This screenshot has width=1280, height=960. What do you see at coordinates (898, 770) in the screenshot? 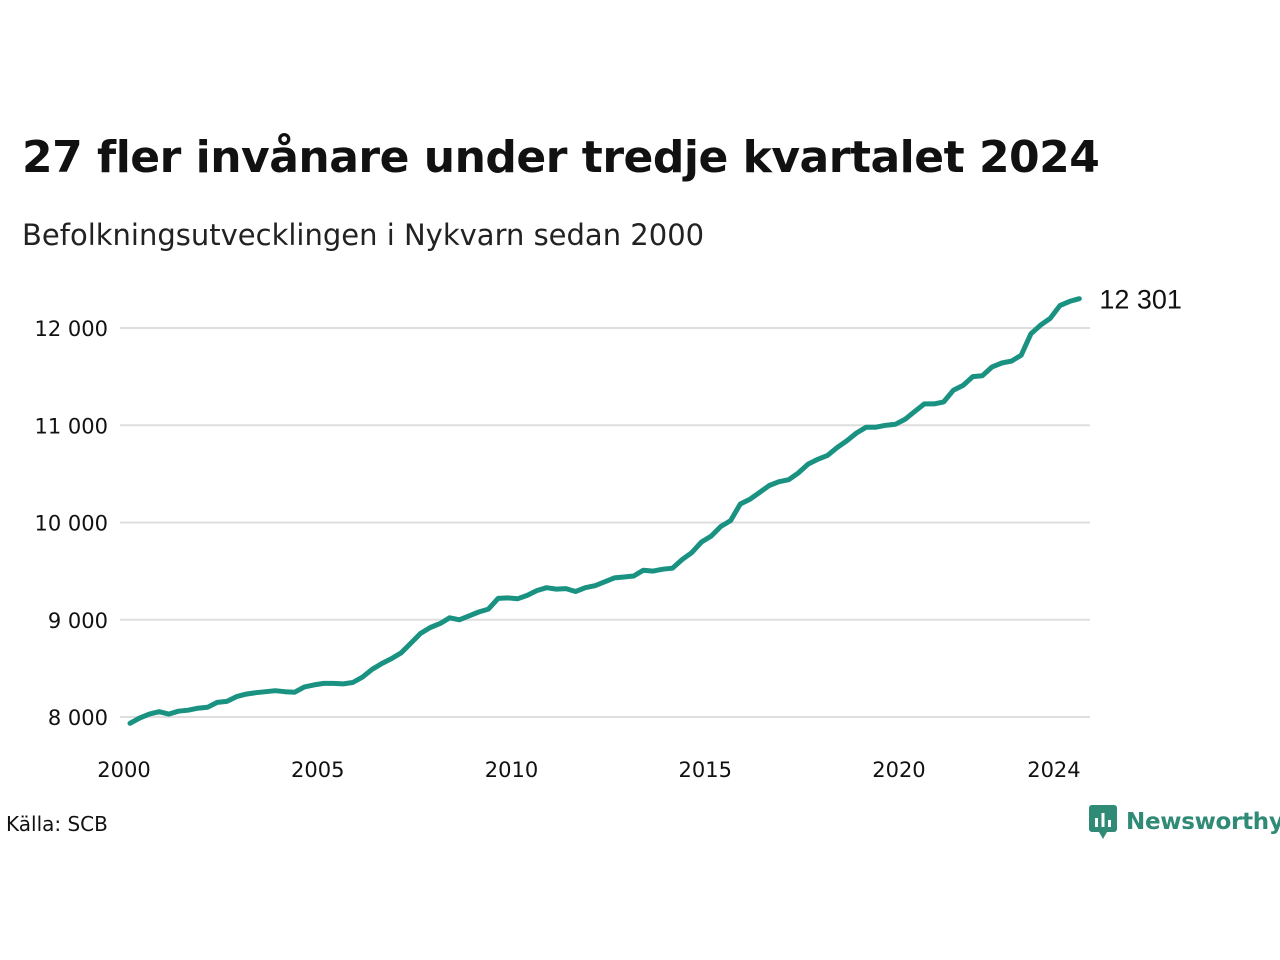
I see `x-tick-label: 2020` at bounding box center [898, 770].